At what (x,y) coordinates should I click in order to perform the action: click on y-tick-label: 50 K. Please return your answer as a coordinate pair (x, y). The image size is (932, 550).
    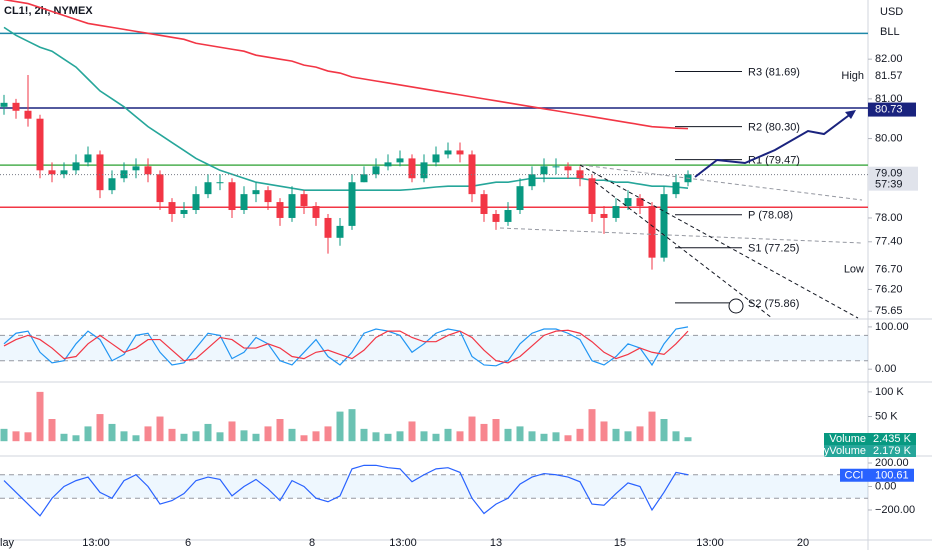
    Looking at the image, I should click on (886, 416).